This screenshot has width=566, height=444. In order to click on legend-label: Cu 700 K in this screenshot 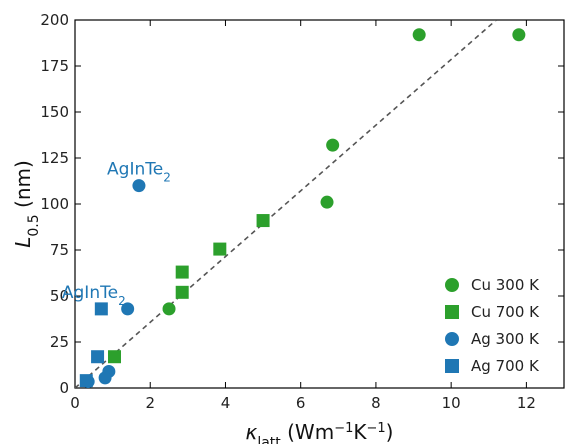, I will do `click(505, 312)`.